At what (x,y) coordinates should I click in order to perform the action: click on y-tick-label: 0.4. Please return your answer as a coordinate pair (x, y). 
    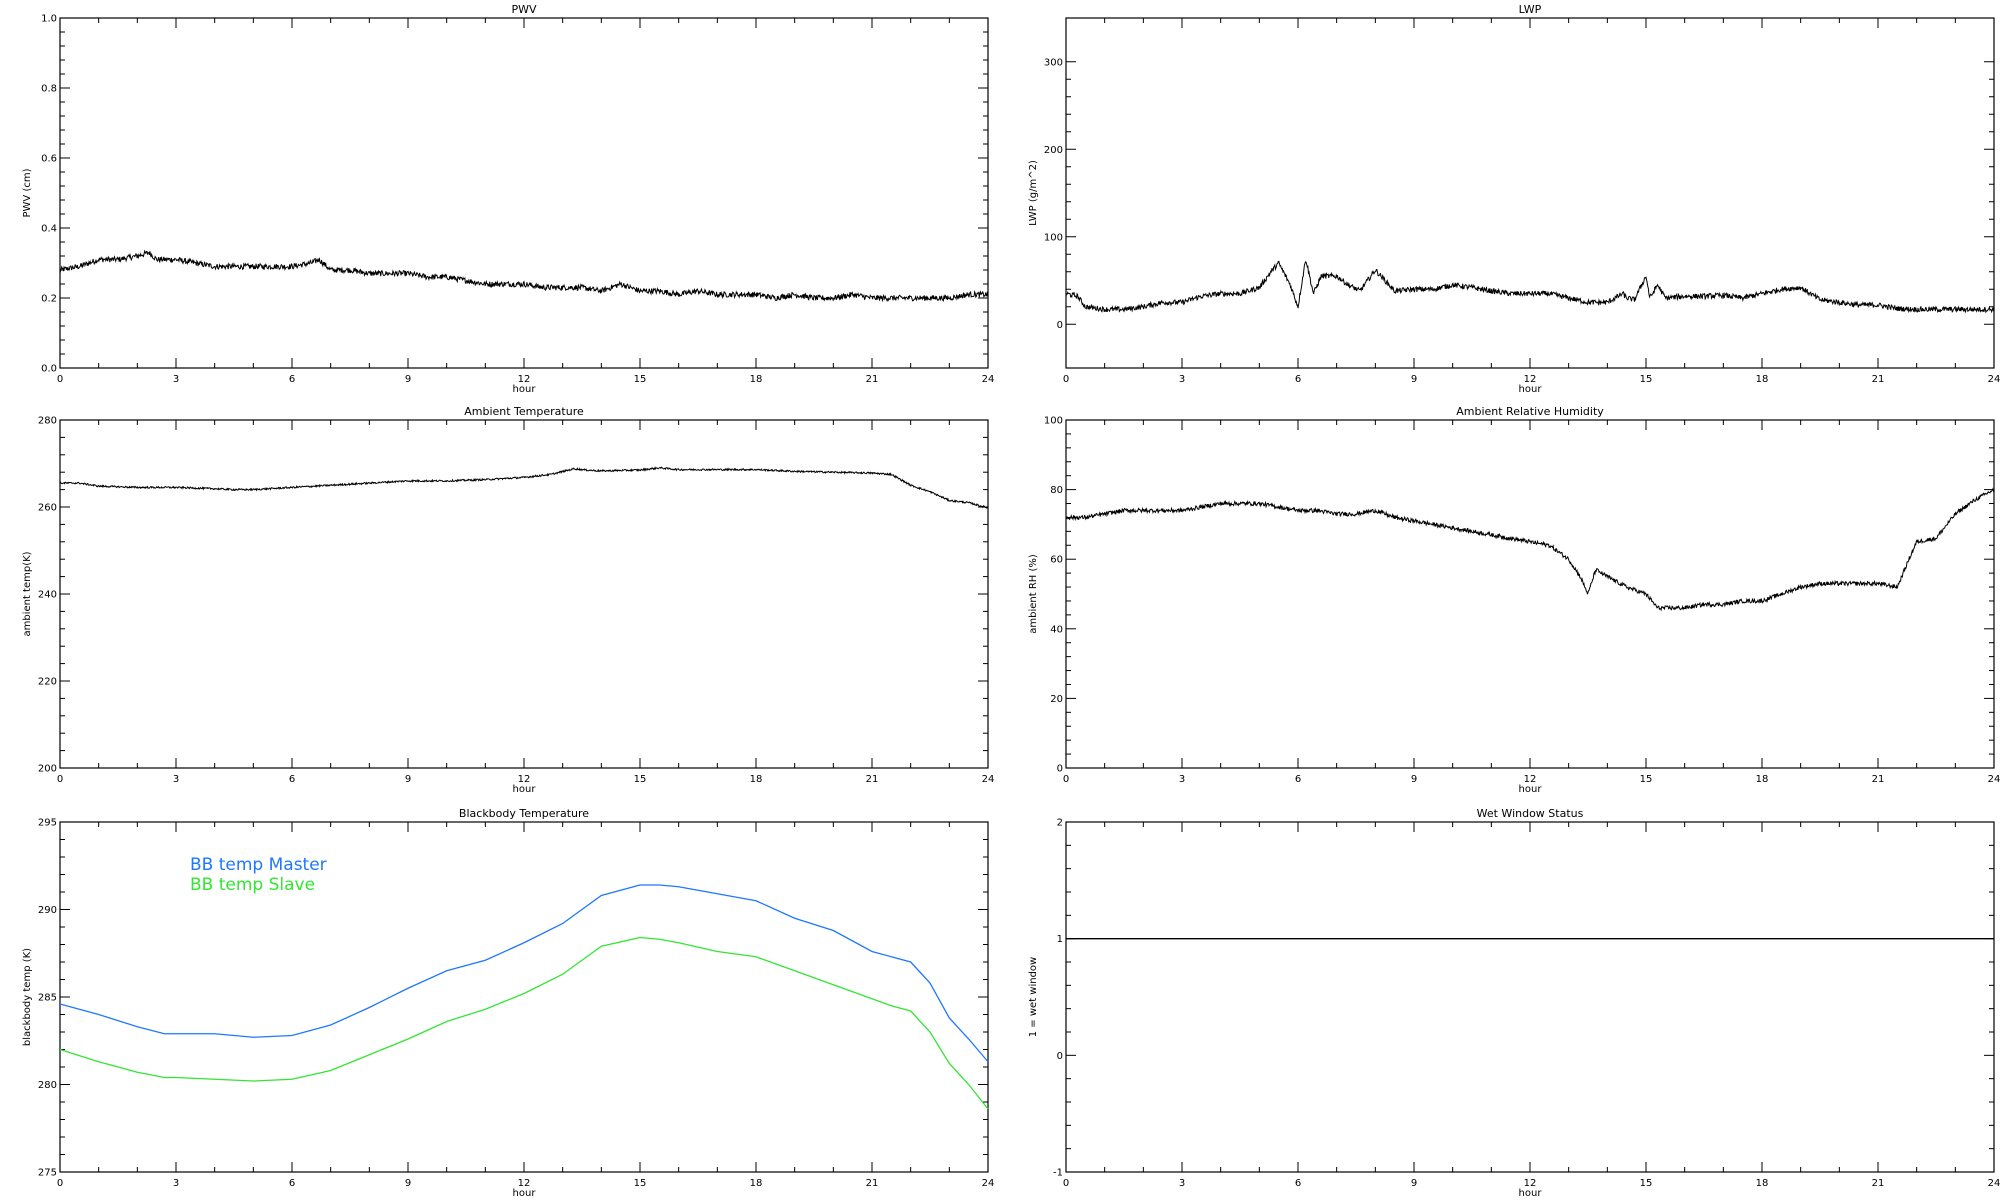
    Looking at the image, I should click on (49, 229).